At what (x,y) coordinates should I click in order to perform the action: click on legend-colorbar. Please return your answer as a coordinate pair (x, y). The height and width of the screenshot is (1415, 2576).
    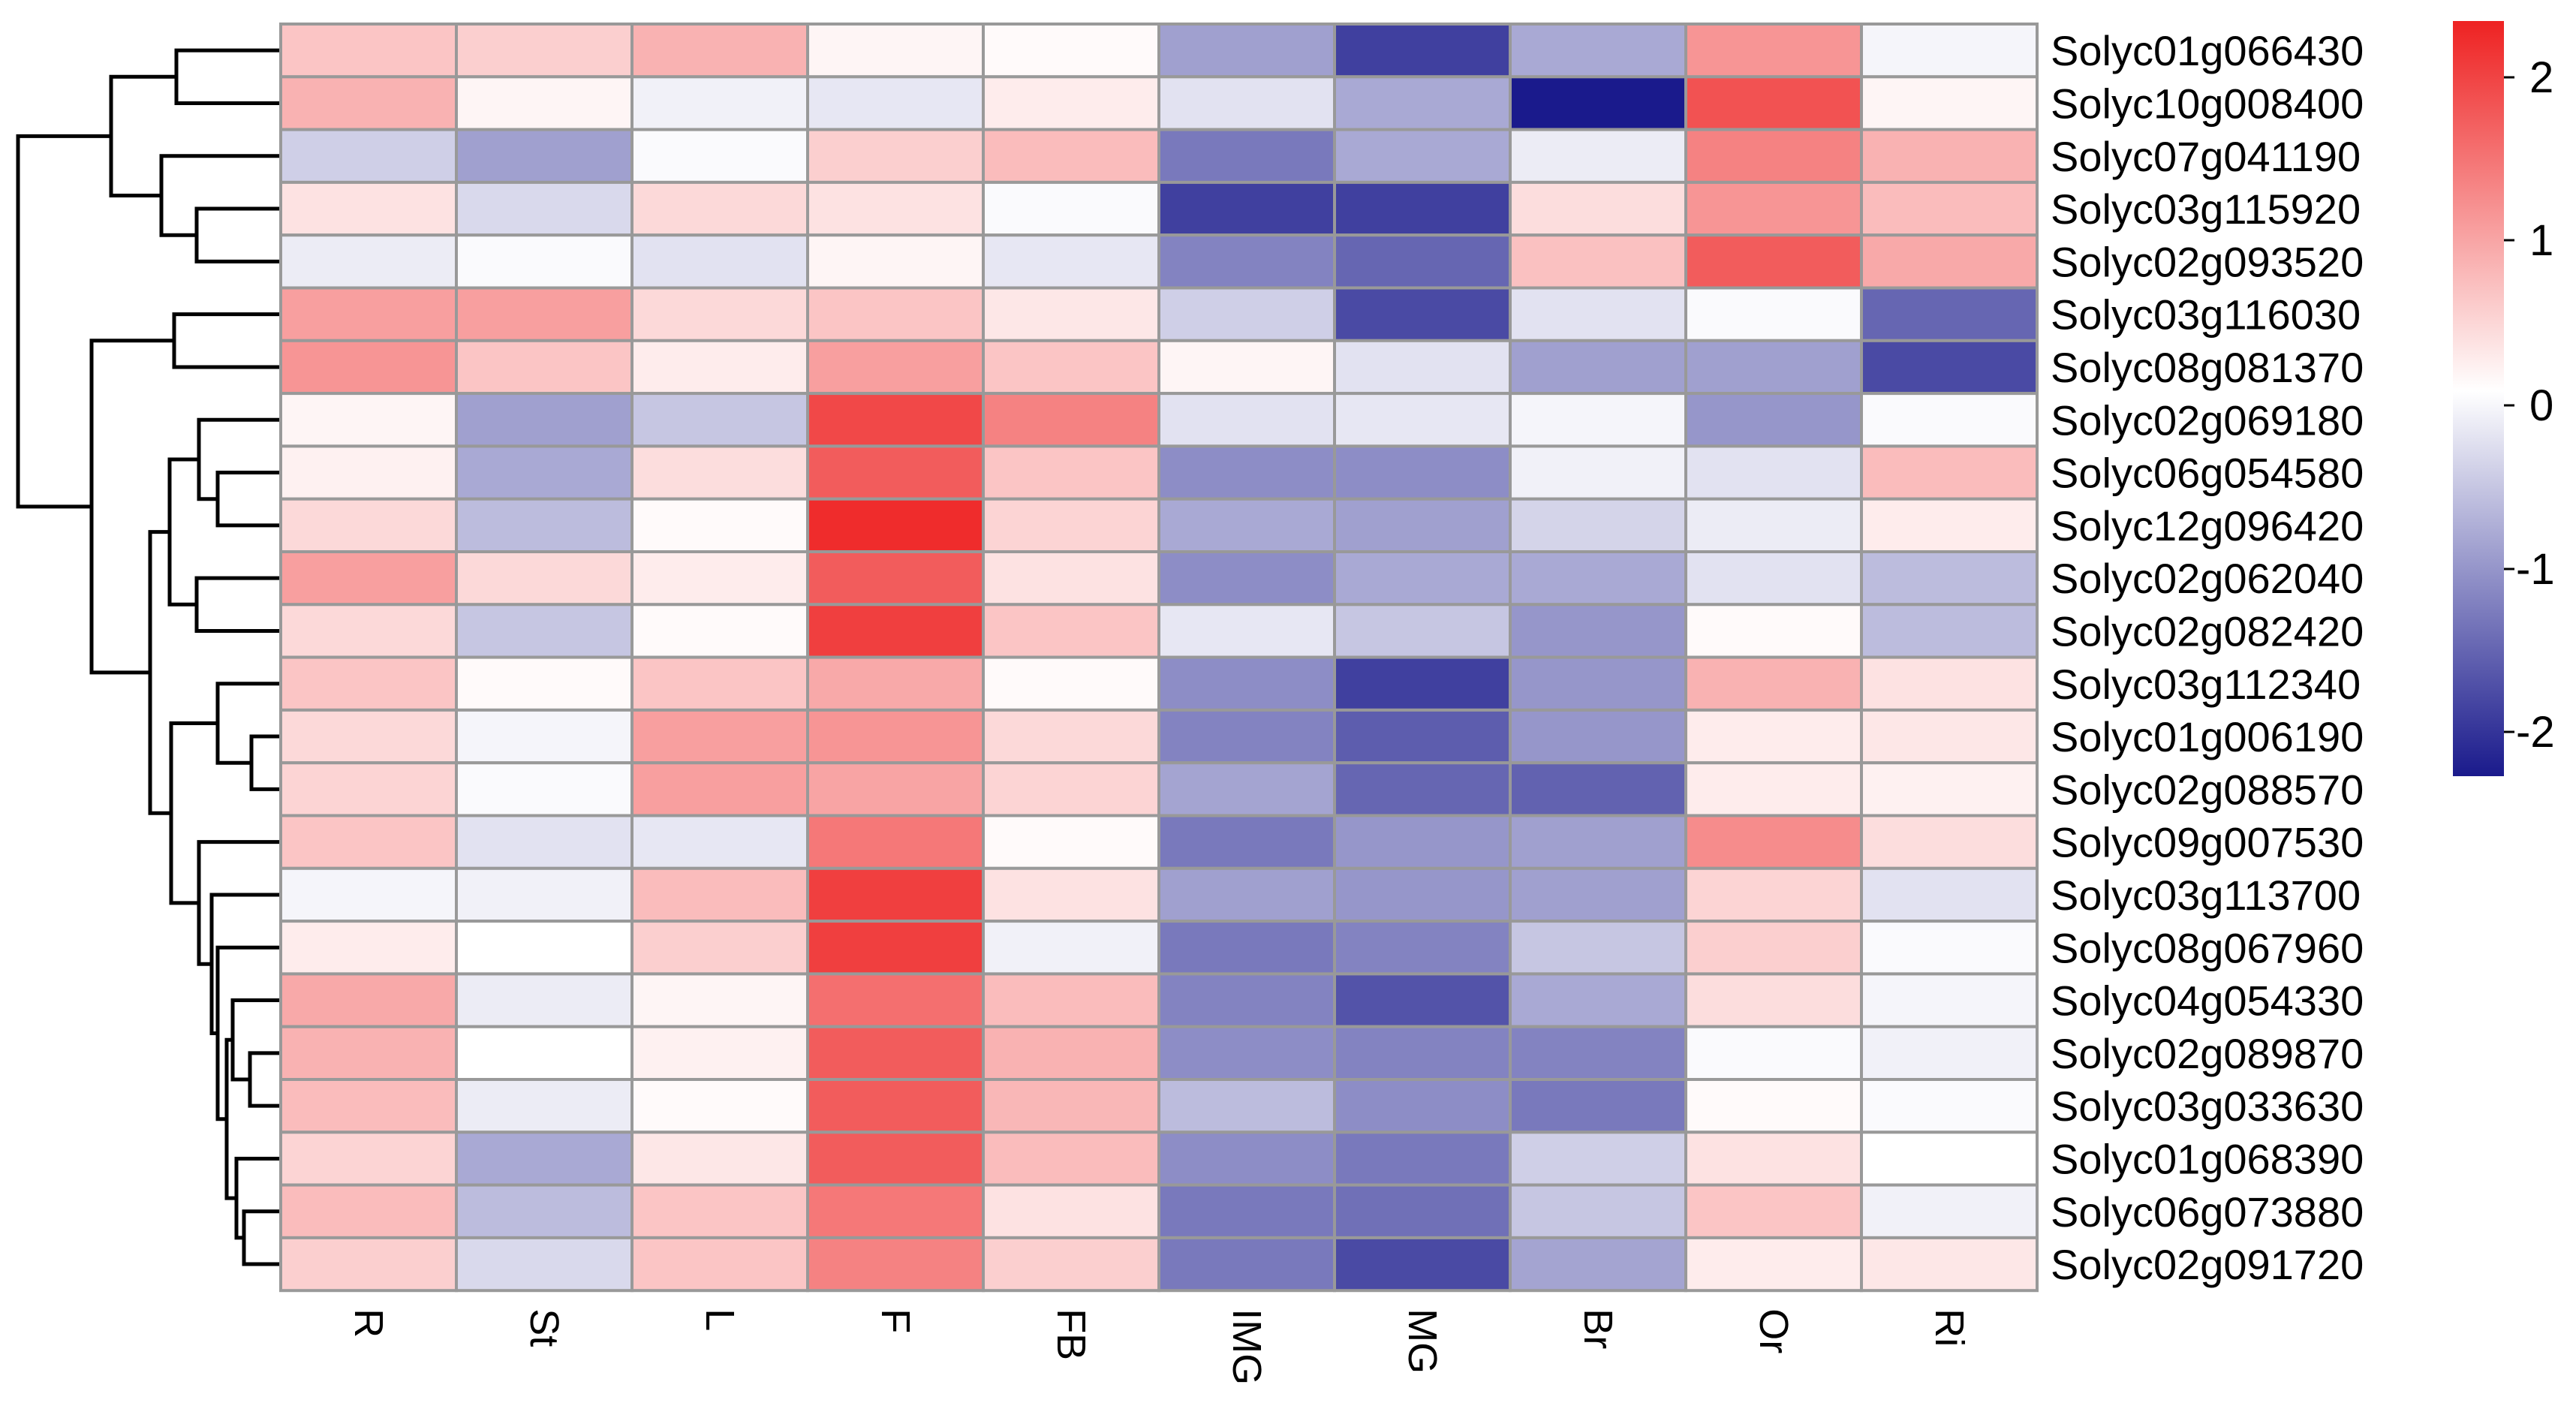
    Looking at the image, I should click on (2478, 398).